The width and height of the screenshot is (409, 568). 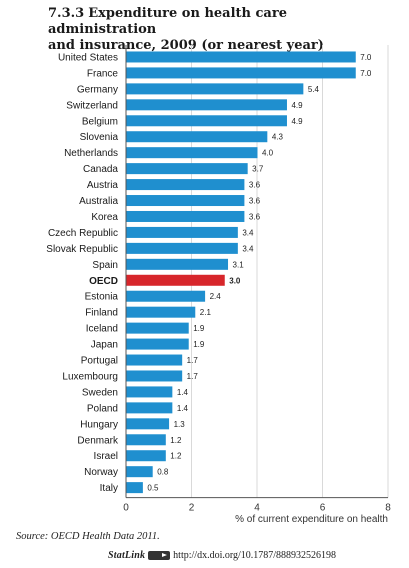 I want to click on category-label: France, so click(x=103, y=73).